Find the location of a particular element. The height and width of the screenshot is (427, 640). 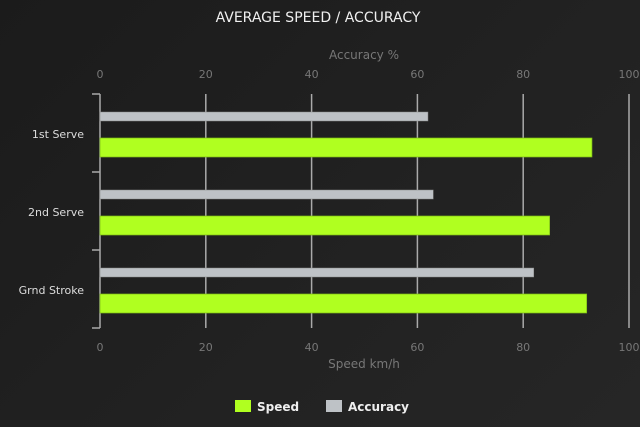

top-tick-label: 80 is located at coordinates (523, 74).